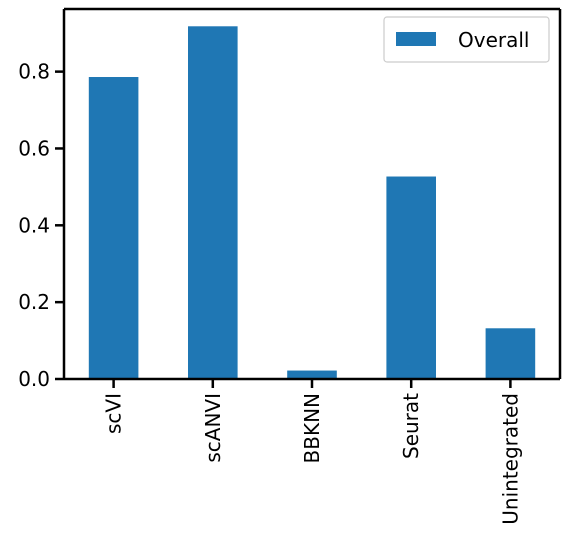  What do you see at coordinates (510, 459) in the screenshot?
I see `x-tick-label: Unintegrated` at bounding box center [510, 459].